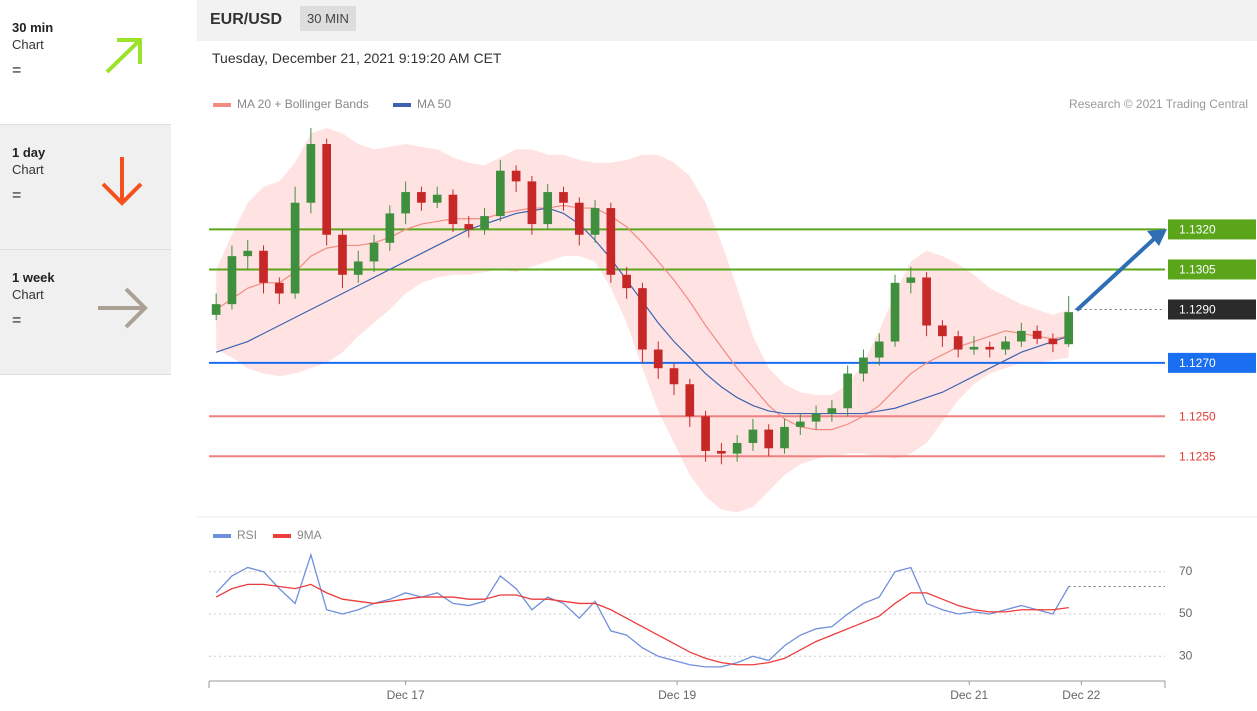 This screenshot has width=1257, height=711. I want to click on y-tick-label: 50, so click(1186, 613).